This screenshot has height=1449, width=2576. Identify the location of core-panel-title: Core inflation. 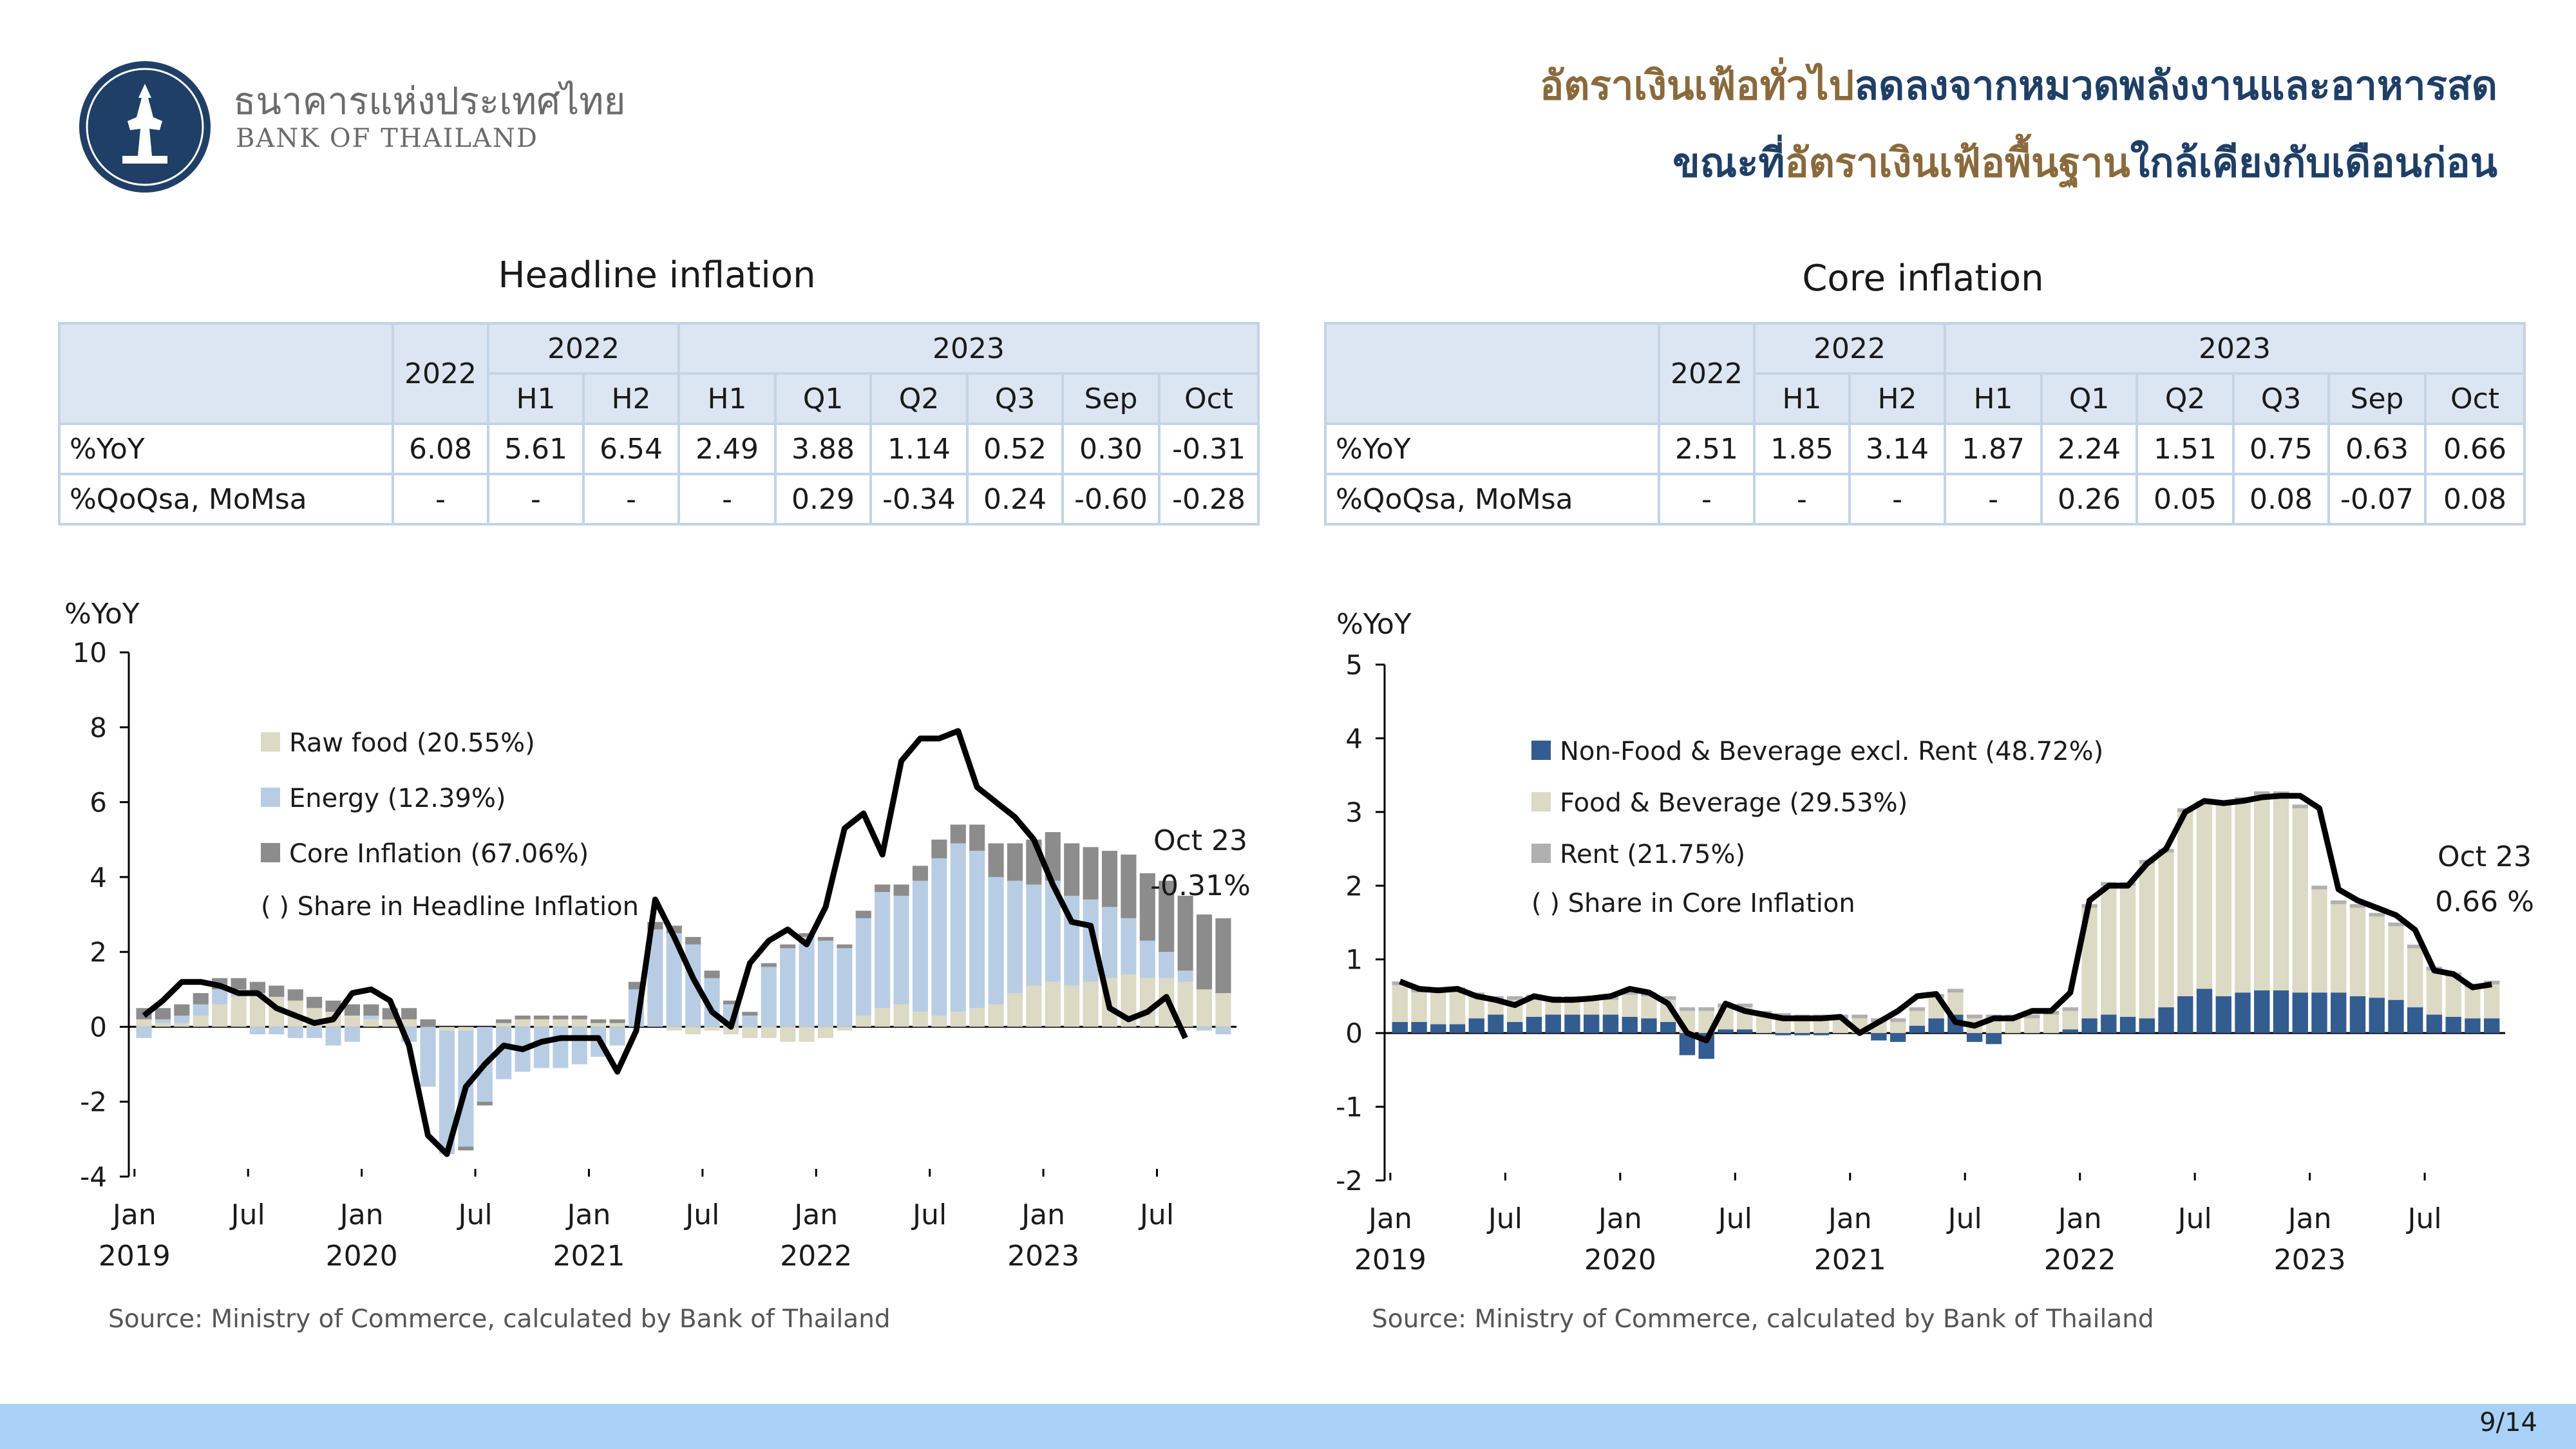
(1923, 278).